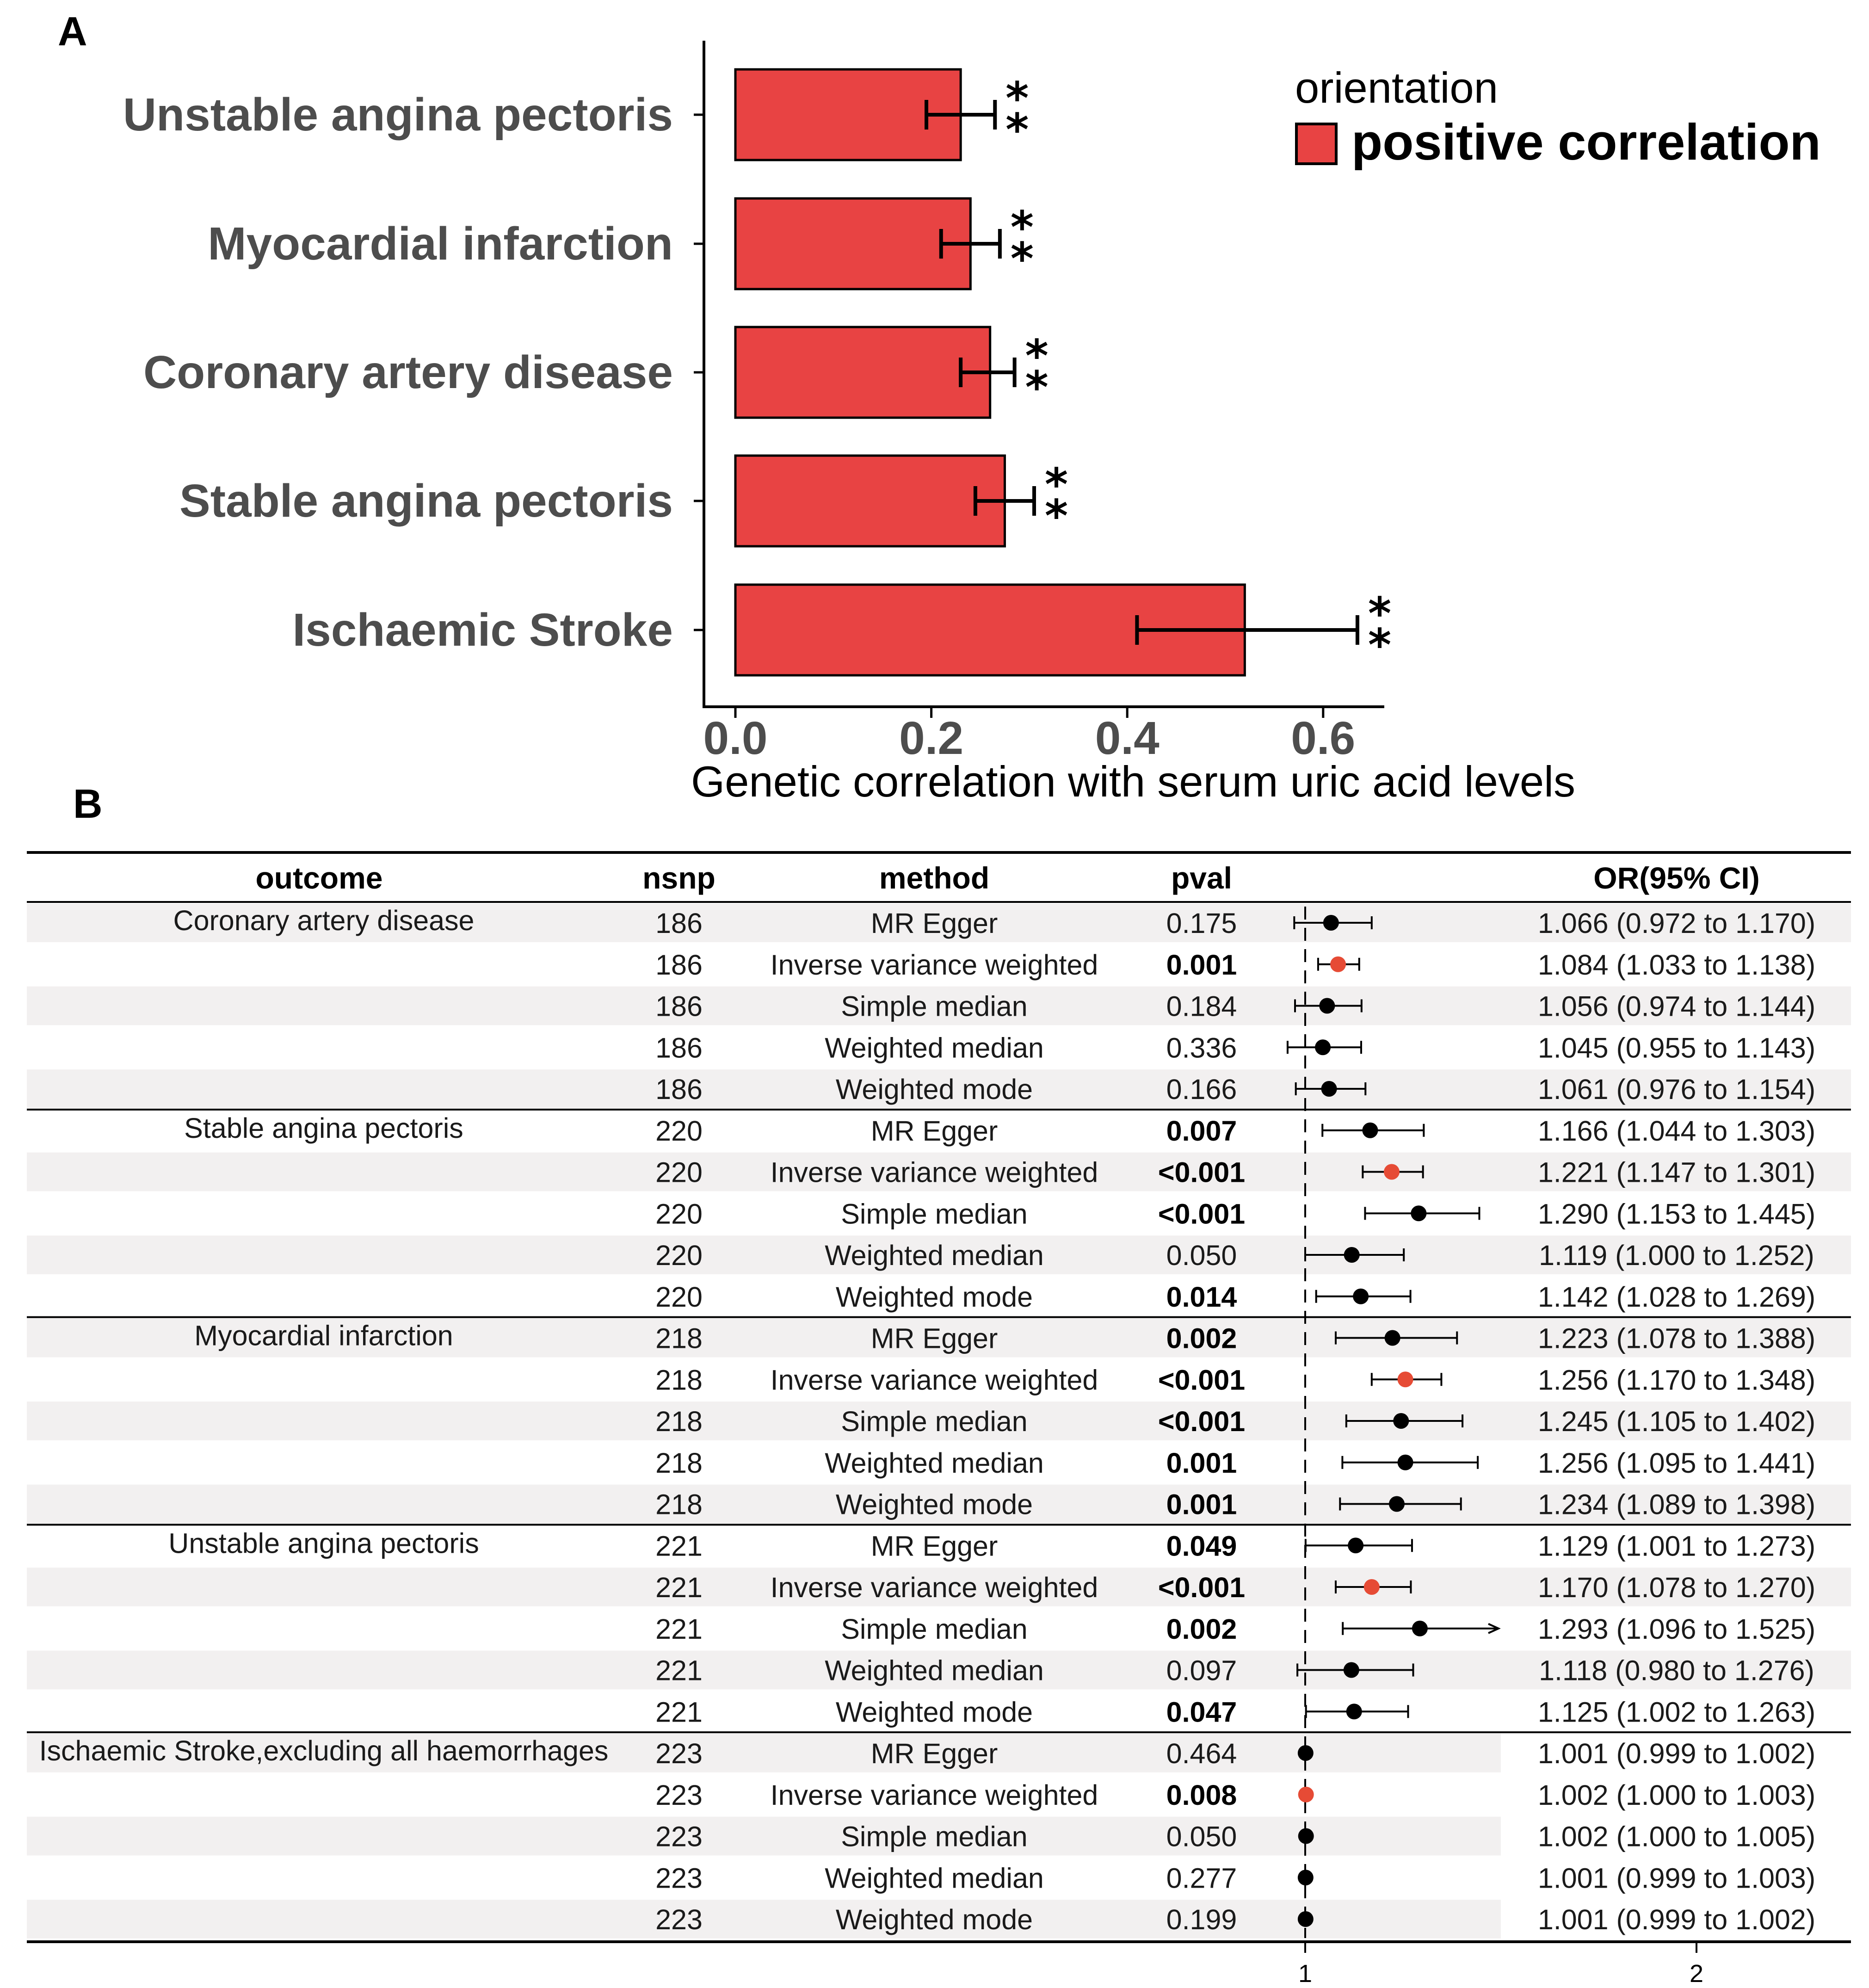 The image size is (1869, 1988). What do you see at coordinates (1676, 965) in the screenshot?
I see `or-ci-cell: 1.084 (1.033 to 1.138)` at bounding box center [1676, 965].